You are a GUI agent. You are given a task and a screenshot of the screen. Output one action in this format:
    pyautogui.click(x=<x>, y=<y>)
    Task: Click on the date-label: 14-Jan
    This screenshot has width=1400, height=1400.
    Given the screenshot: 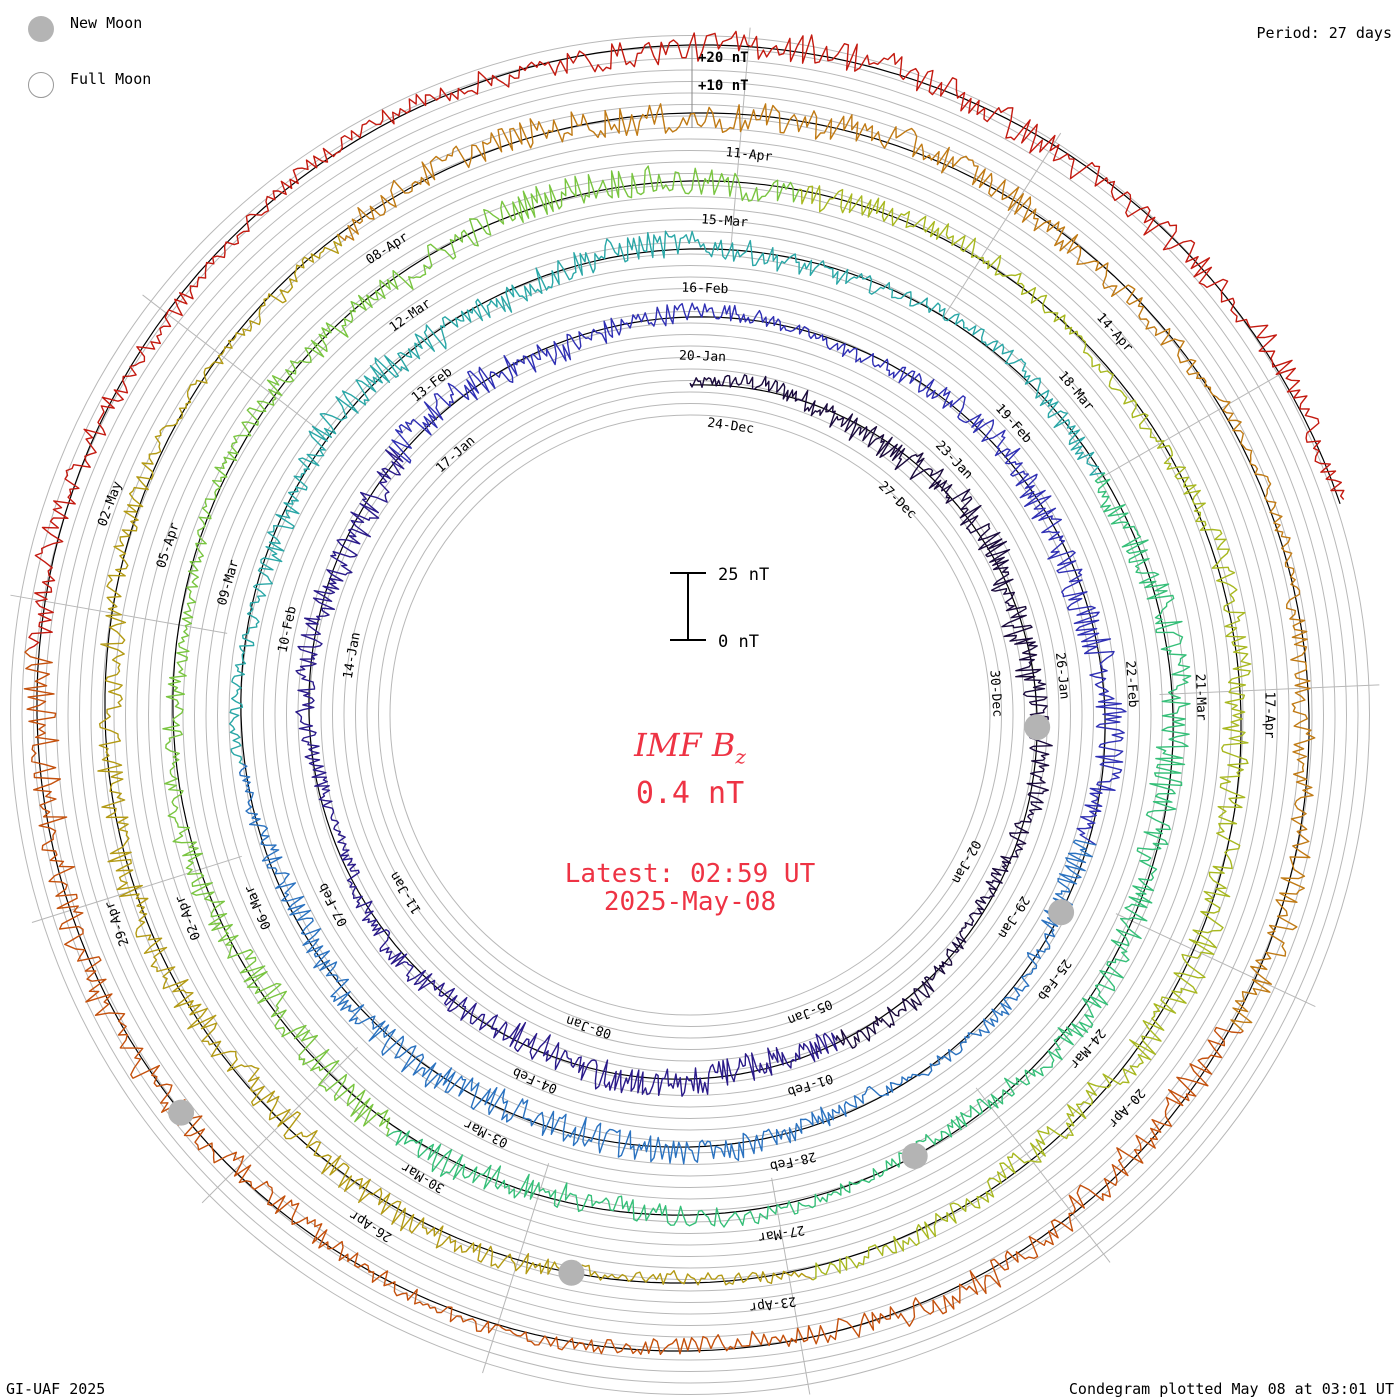 What is the action you would take?
    pyautogui.click(x=352, y=655)
    